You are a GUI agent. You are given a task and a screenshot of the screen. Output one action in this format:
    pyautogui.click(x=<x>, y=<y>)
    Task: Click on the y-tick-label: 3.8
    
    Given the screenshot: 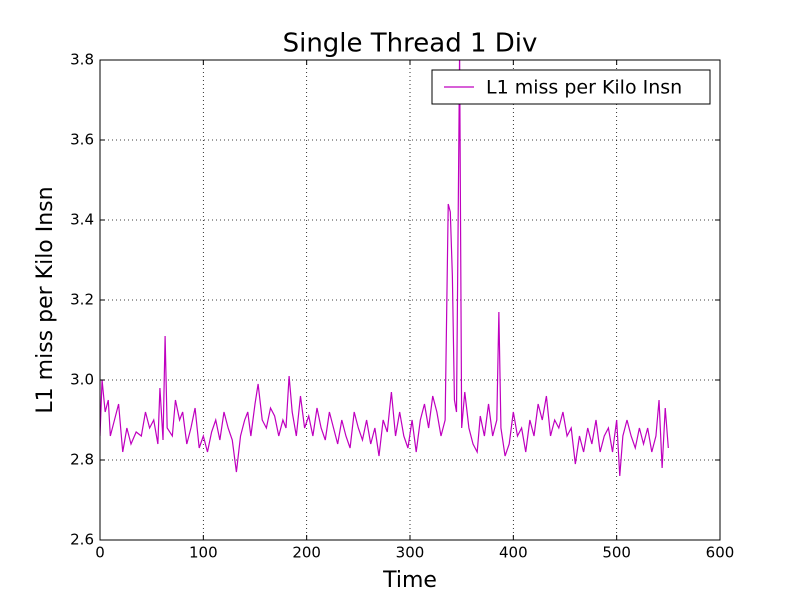 What is the action you would take?
    pyautogui.click(x=82, y=60)
    